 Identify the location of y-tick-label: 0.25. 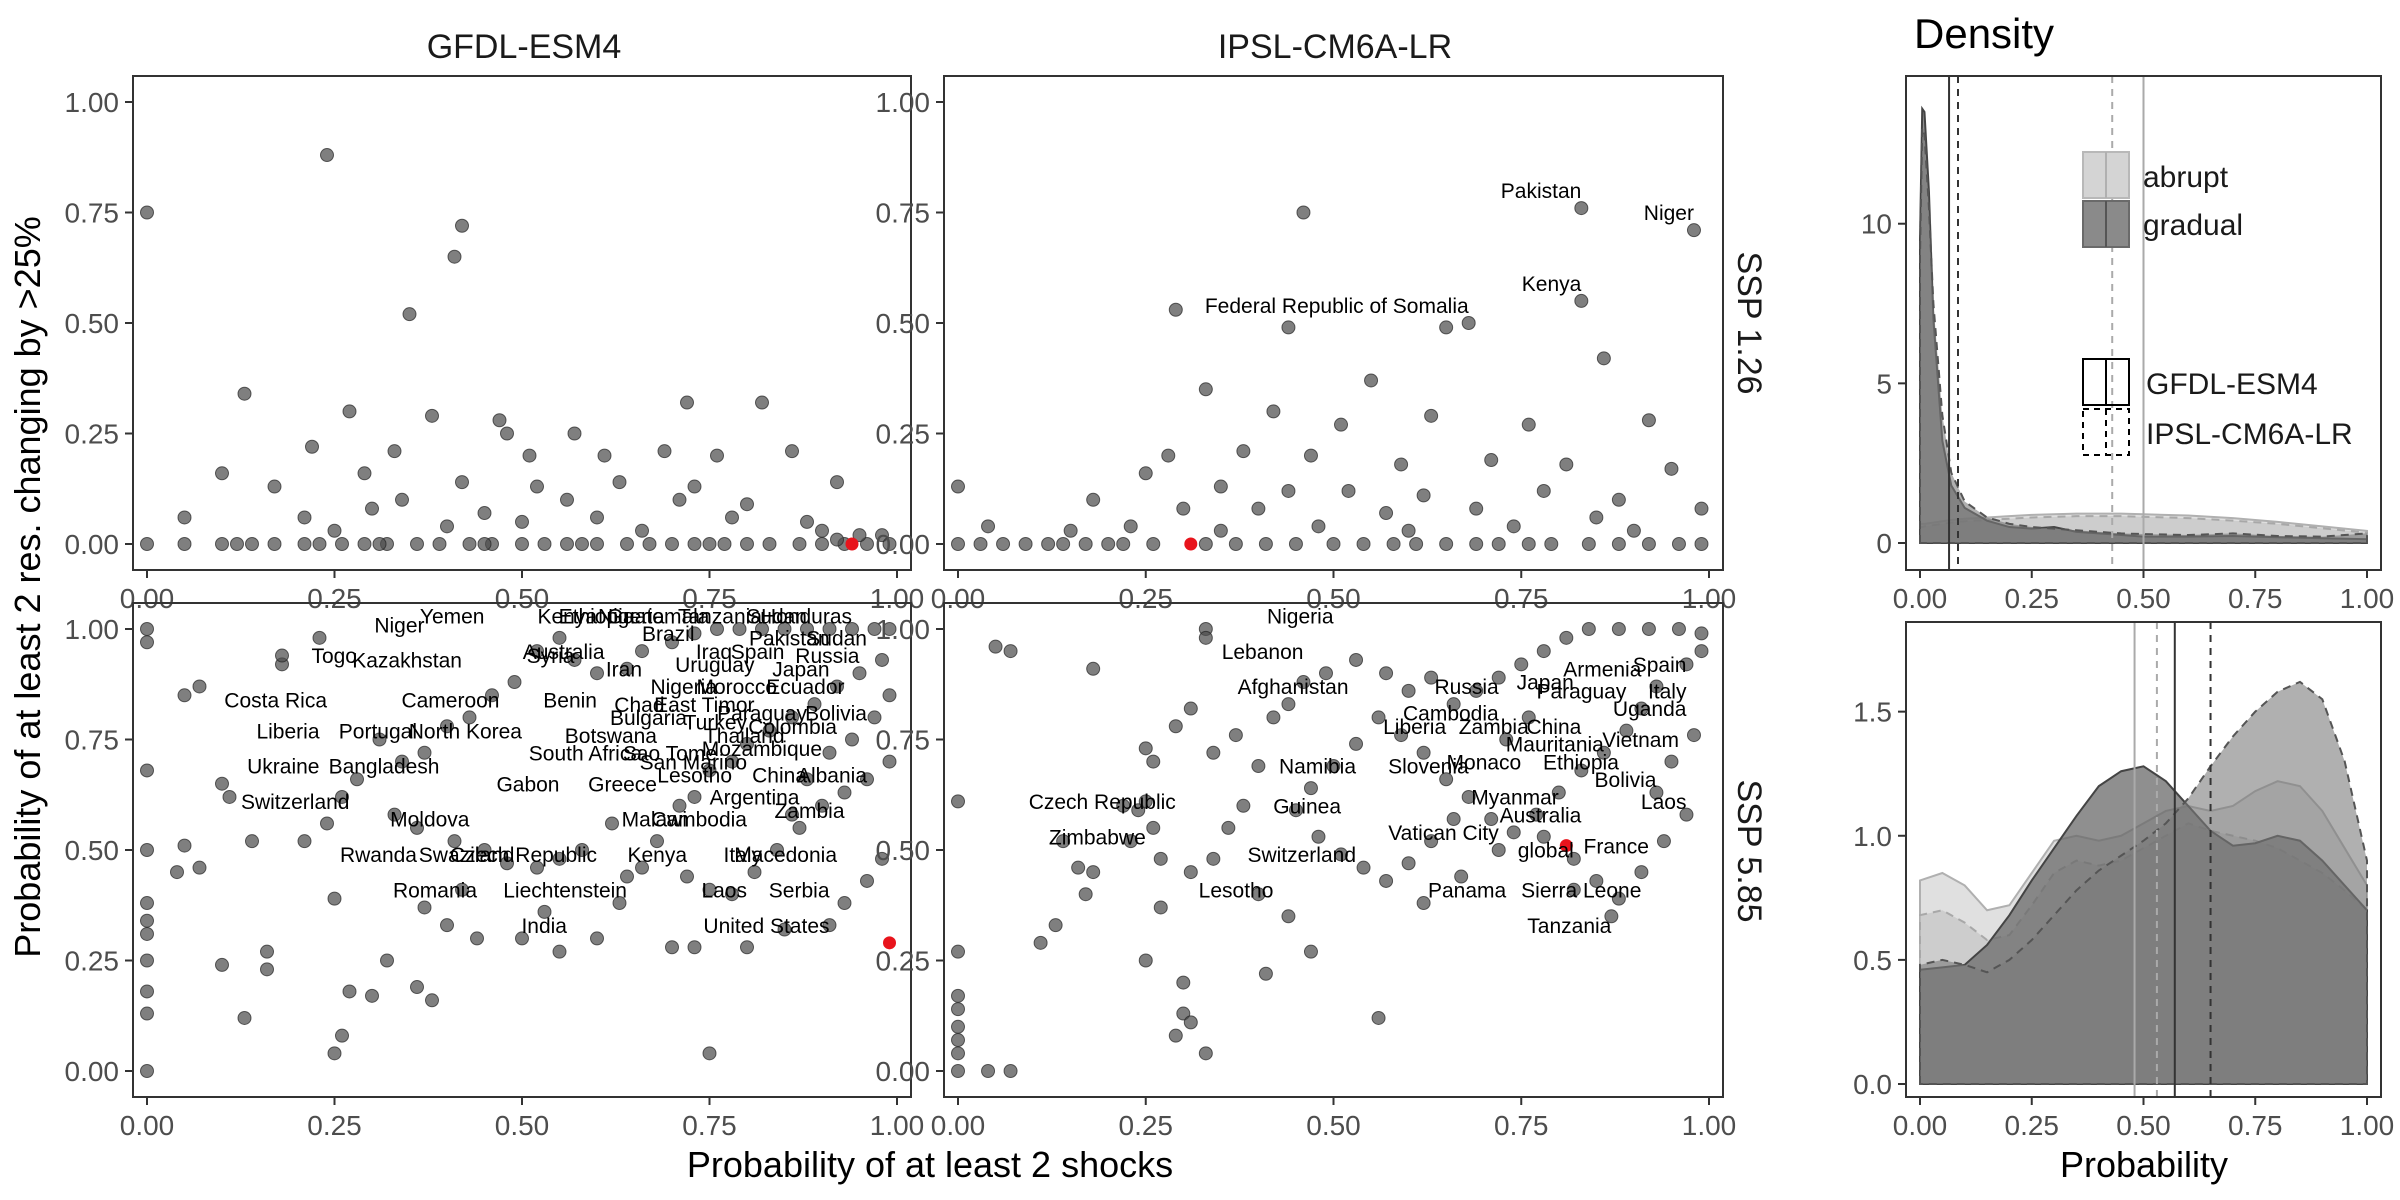
(903, 434).